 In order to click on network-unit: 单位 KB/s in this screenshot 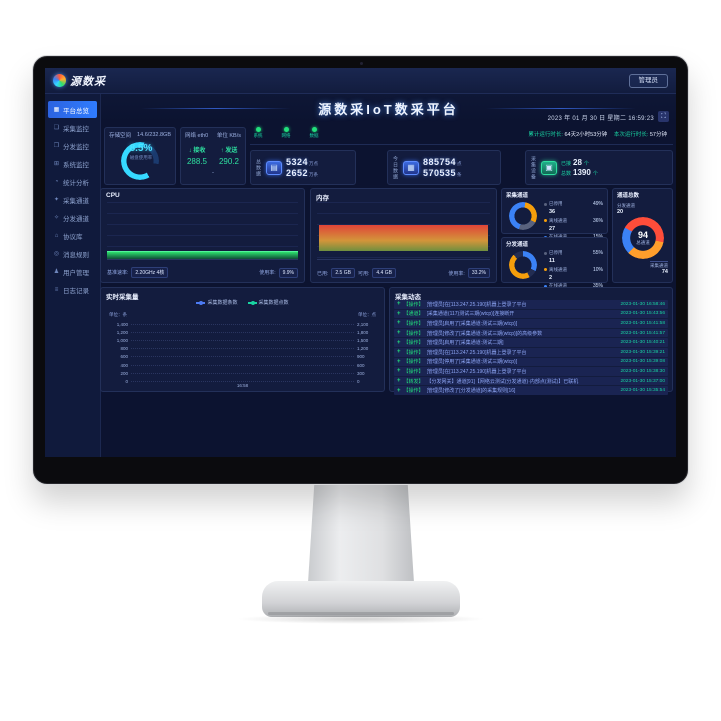, I will do `click(228, 136)`.